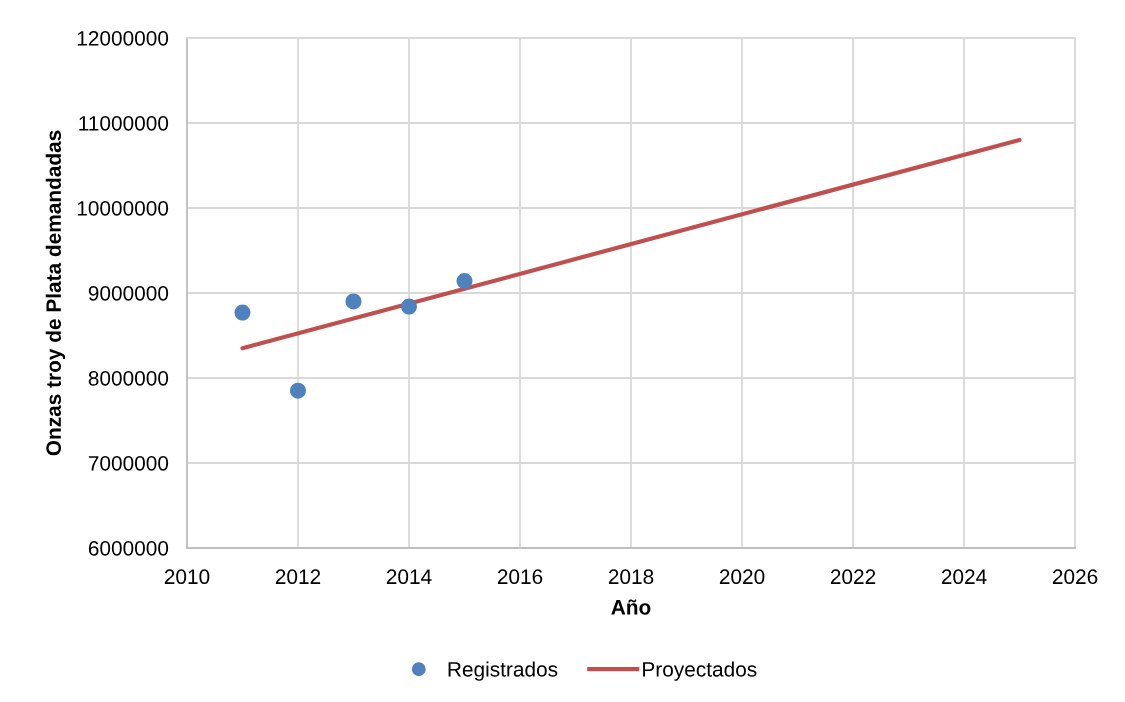 Image resolution: width=1125 pixels, height=702 pixels. Describe the element at coordinates (55, 293) in the screenshot. I see `y-axis-title: Onzas troy de Plata demandadas` at that location.